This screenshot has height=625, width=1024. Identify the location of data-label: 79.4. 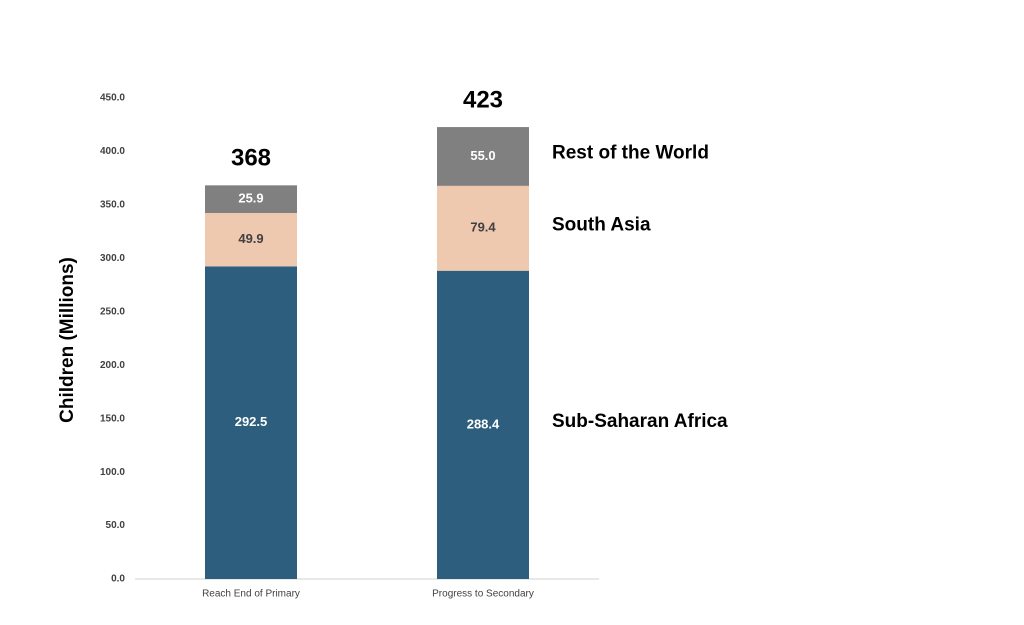
(483, 227).